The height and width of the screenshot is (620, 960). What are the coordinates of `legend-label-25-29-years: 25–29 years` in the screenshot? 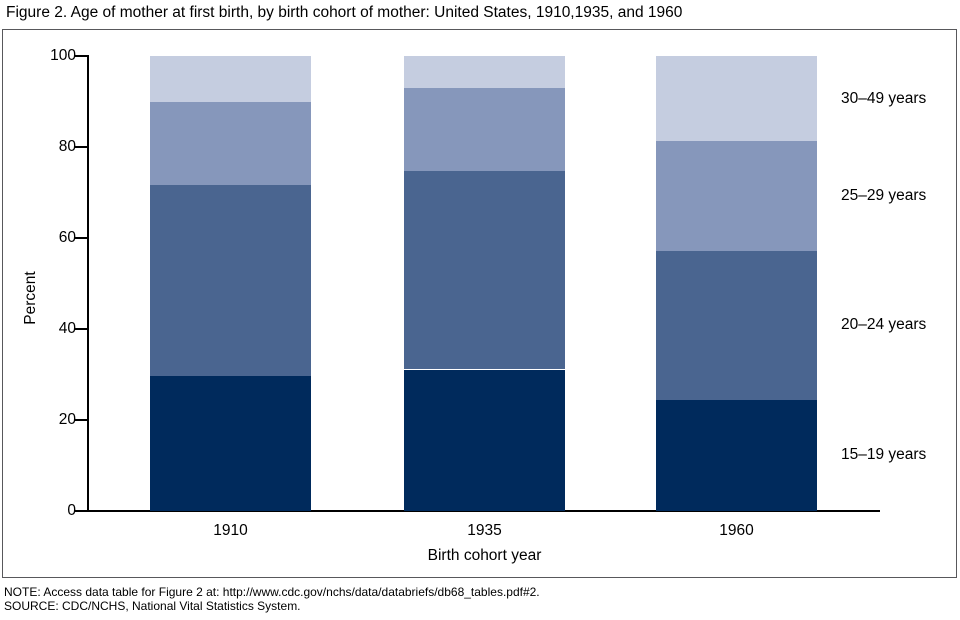 It's located at (884, 195).